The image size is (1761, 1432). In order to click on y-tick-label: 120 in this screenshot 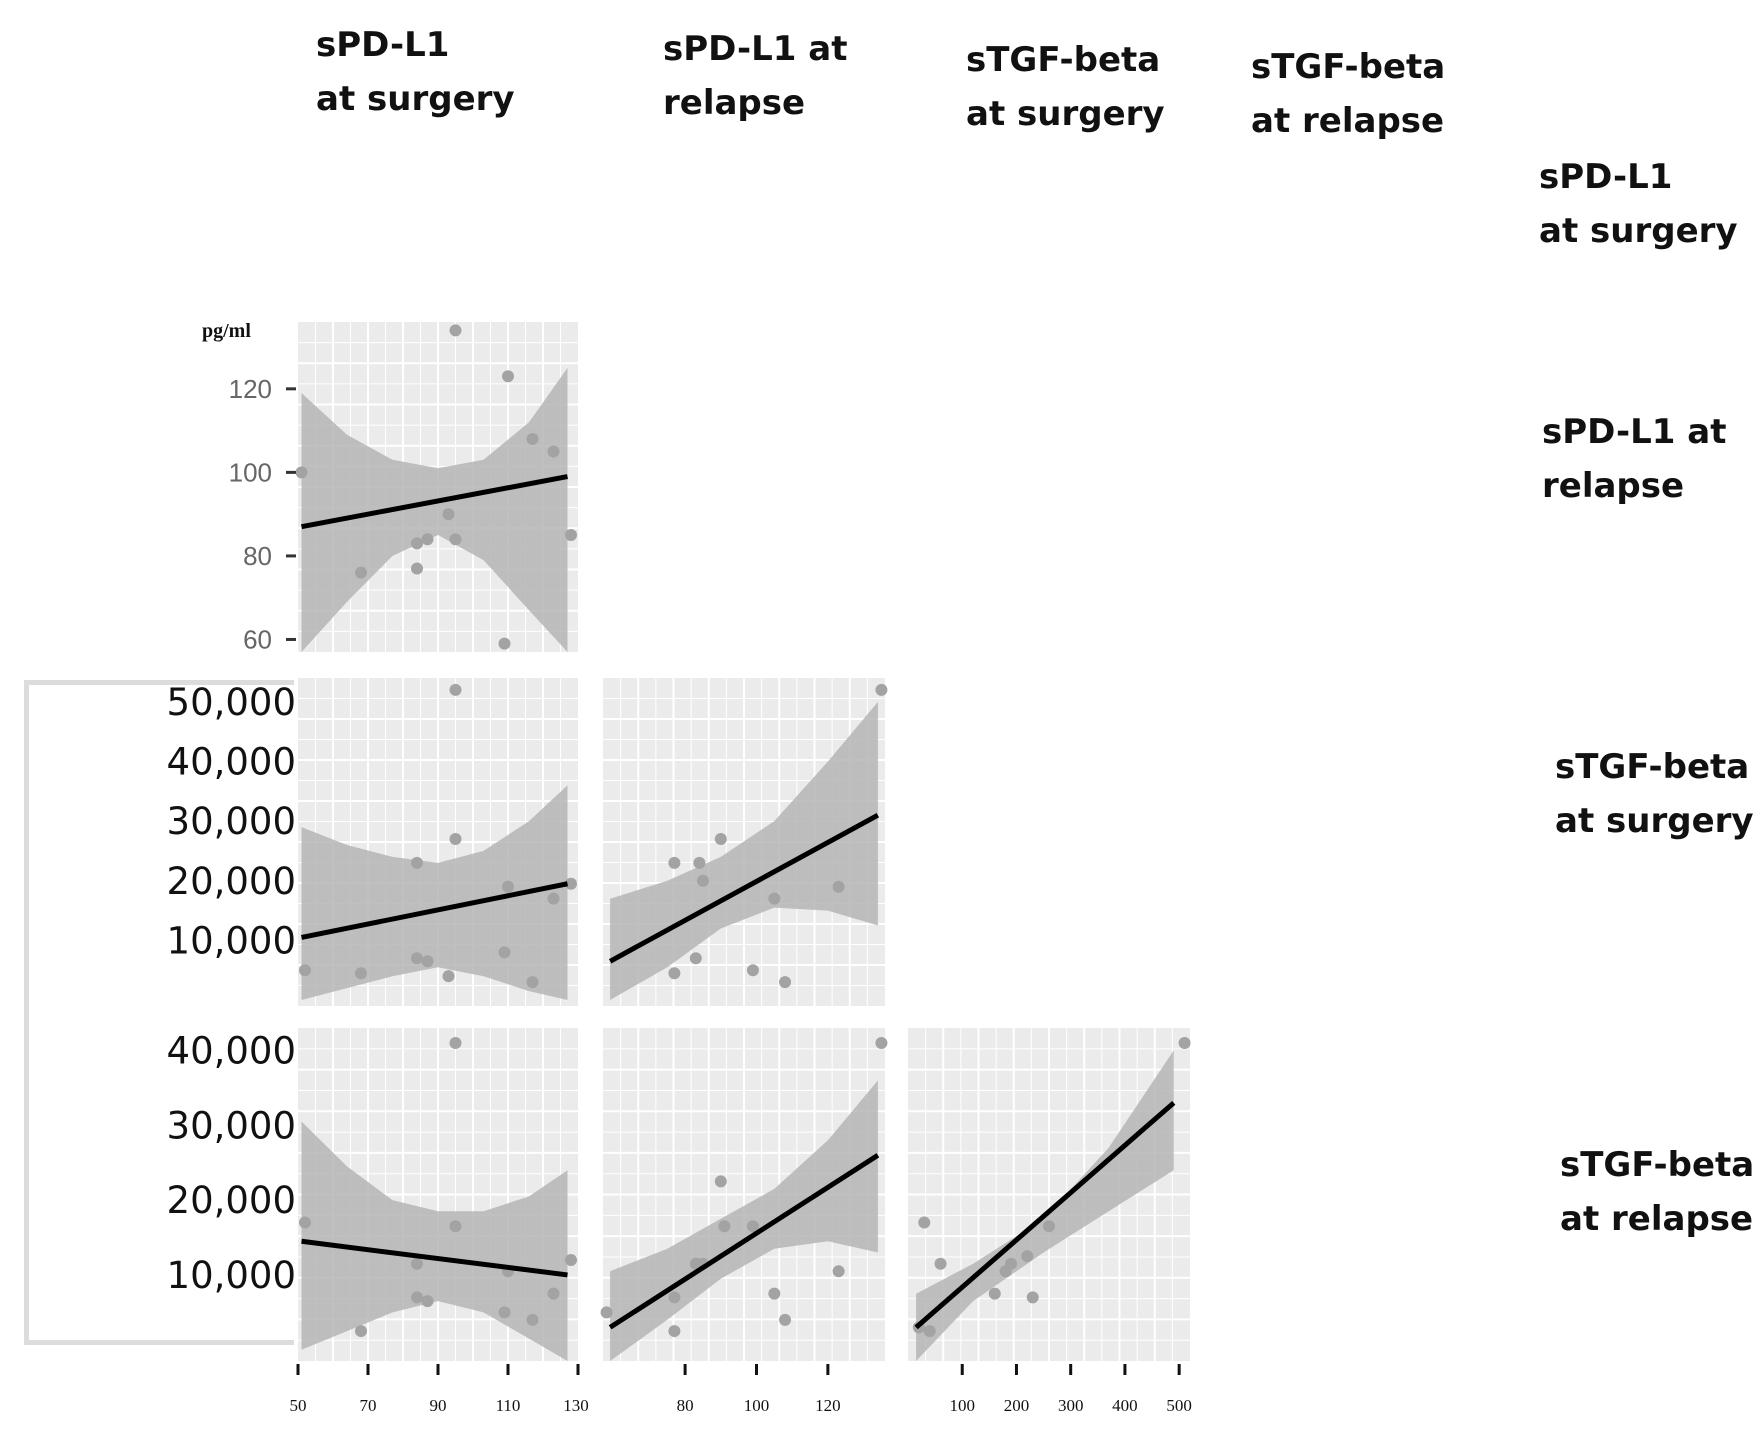, I will do `click(250, 389)`.